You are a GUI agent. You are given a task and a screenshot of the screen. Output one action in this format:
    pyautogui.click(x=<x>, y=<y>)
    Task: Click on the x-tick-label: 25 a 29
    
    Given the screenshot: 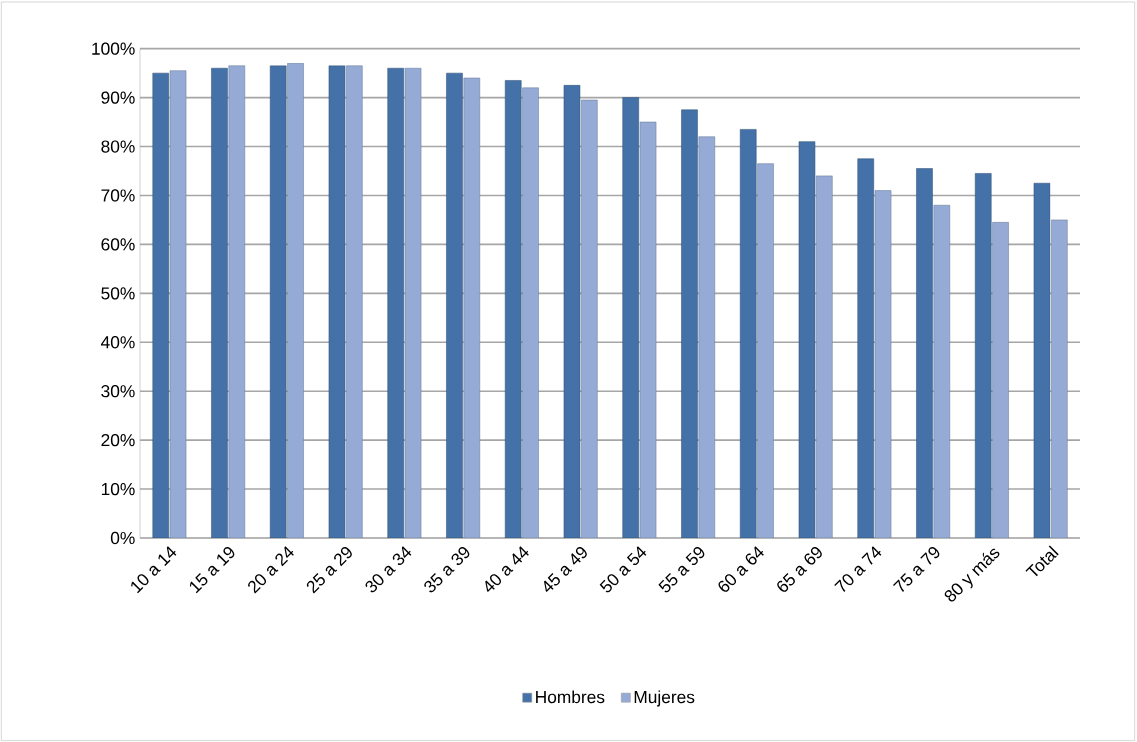 What is the action you would take?
    pyautogui.click(x=329, y=570)
    